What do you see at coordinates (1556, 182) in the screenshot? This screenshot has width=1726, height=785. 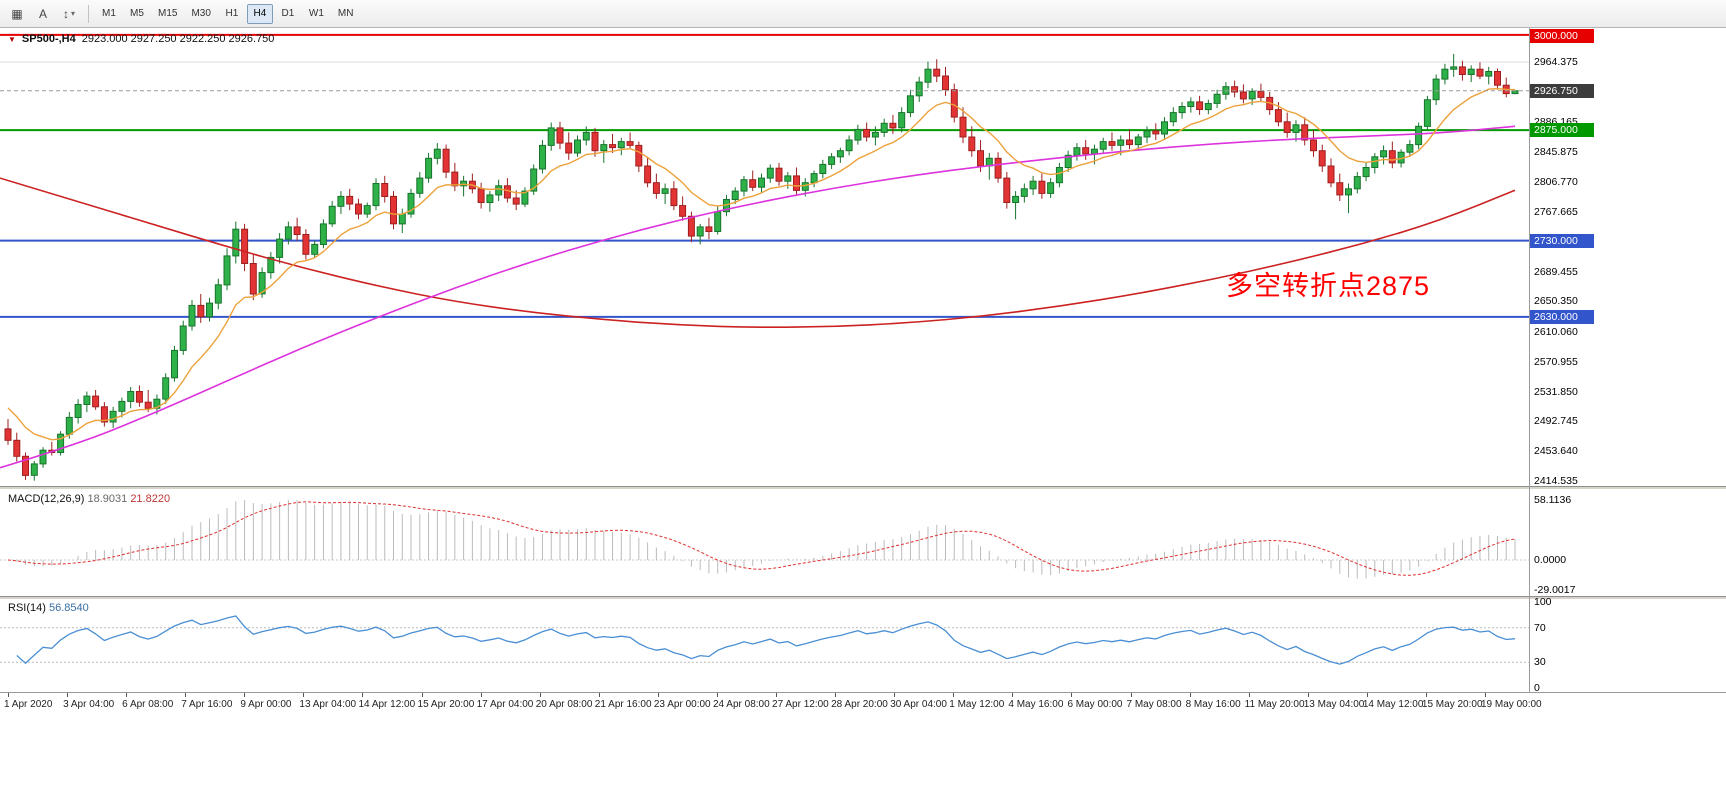 I see `price-axis-label: 2806.770` at bounding box center [1556, 182].